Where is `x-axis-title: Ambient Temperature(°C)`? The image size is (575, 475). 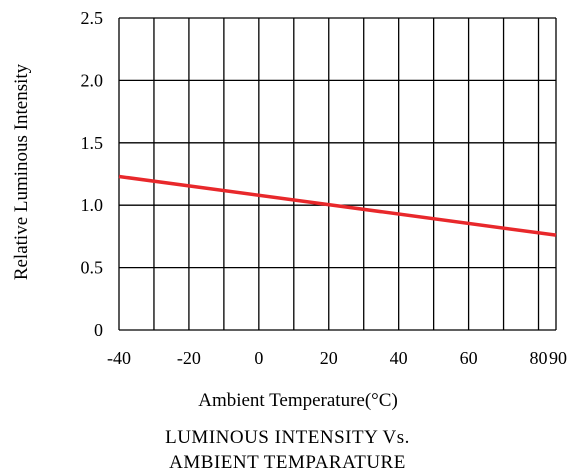
x-axis-title: Ambient Temperature(°C) is located at coordinates (298, 400).